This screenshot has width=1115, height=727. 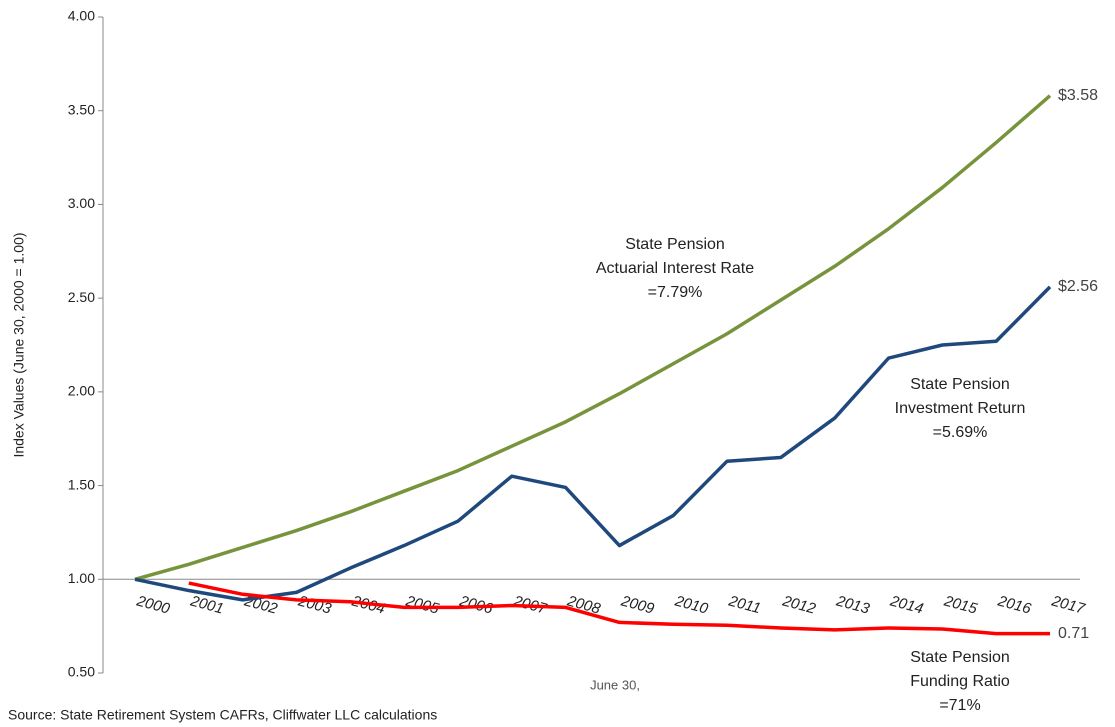 What do you see at coordinates (637, 604) in the screenshot?
I see `x-tick-label: 2009` at bounding box center [637, 604].